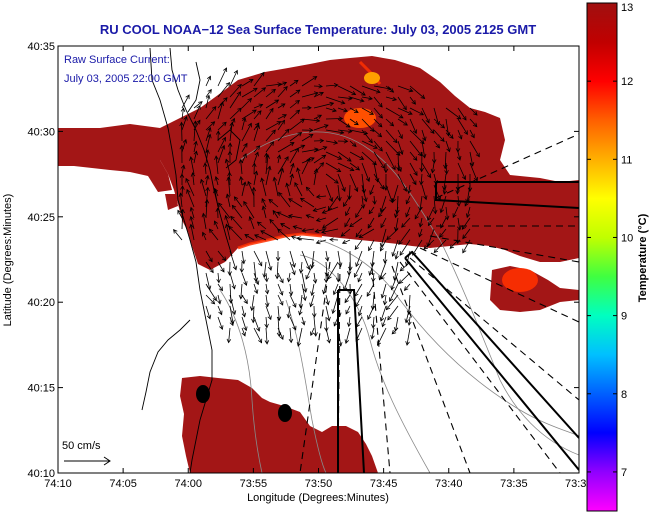 This screenshot has width=651, height=515. Describe the element at coordinates (41, 47) in the screenshot. I see `y-tick-label: 40:35` at that location.